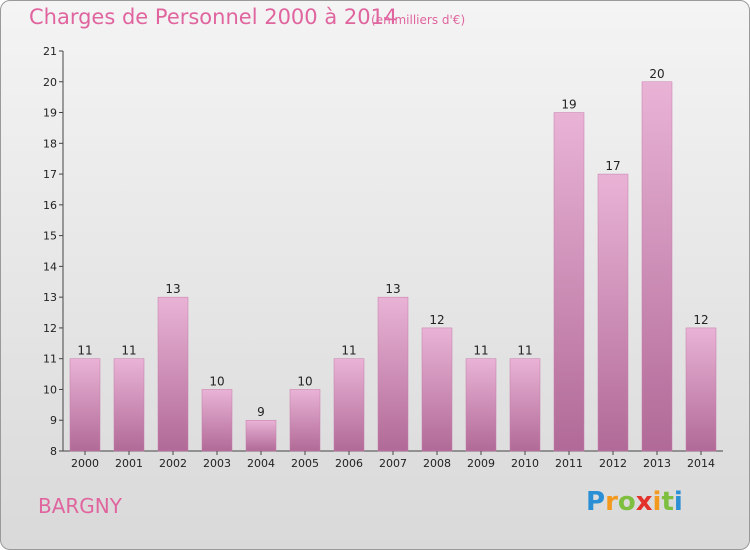 Image resolution: width=750 pixels, height=550 pixels. What do you see at coordinates (50, 174) in the screenshot?
I see `y-tick-label: 17` at bounding box center [50, 174].